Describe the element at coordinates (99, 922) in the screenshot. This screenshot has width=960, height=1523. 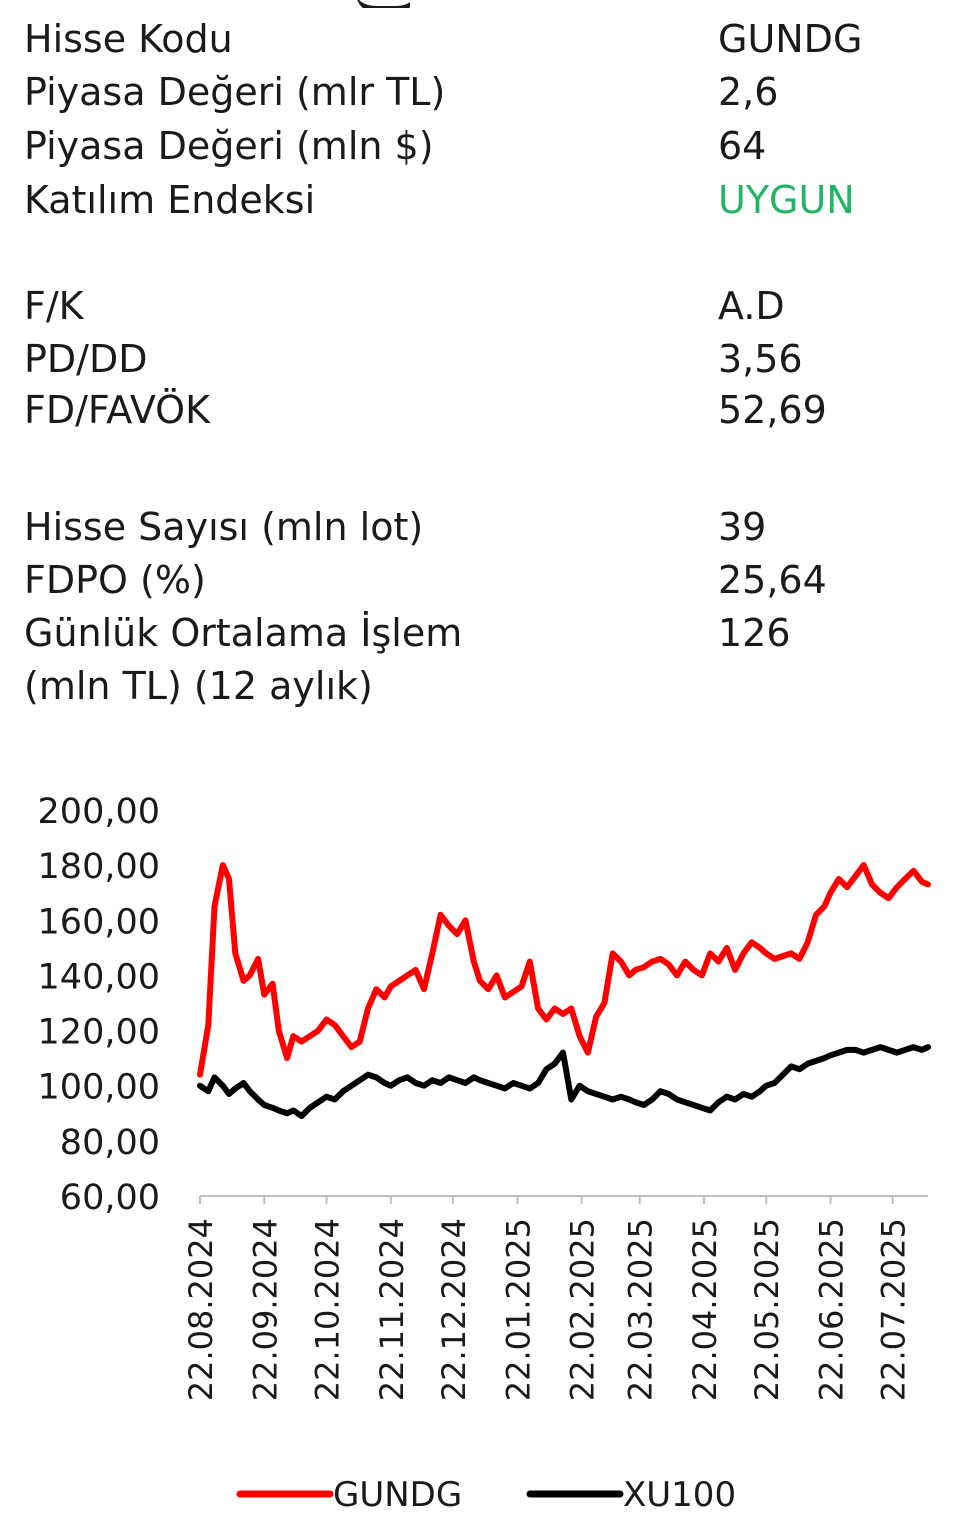
I see `y-tick-label: 160,00` at that location.